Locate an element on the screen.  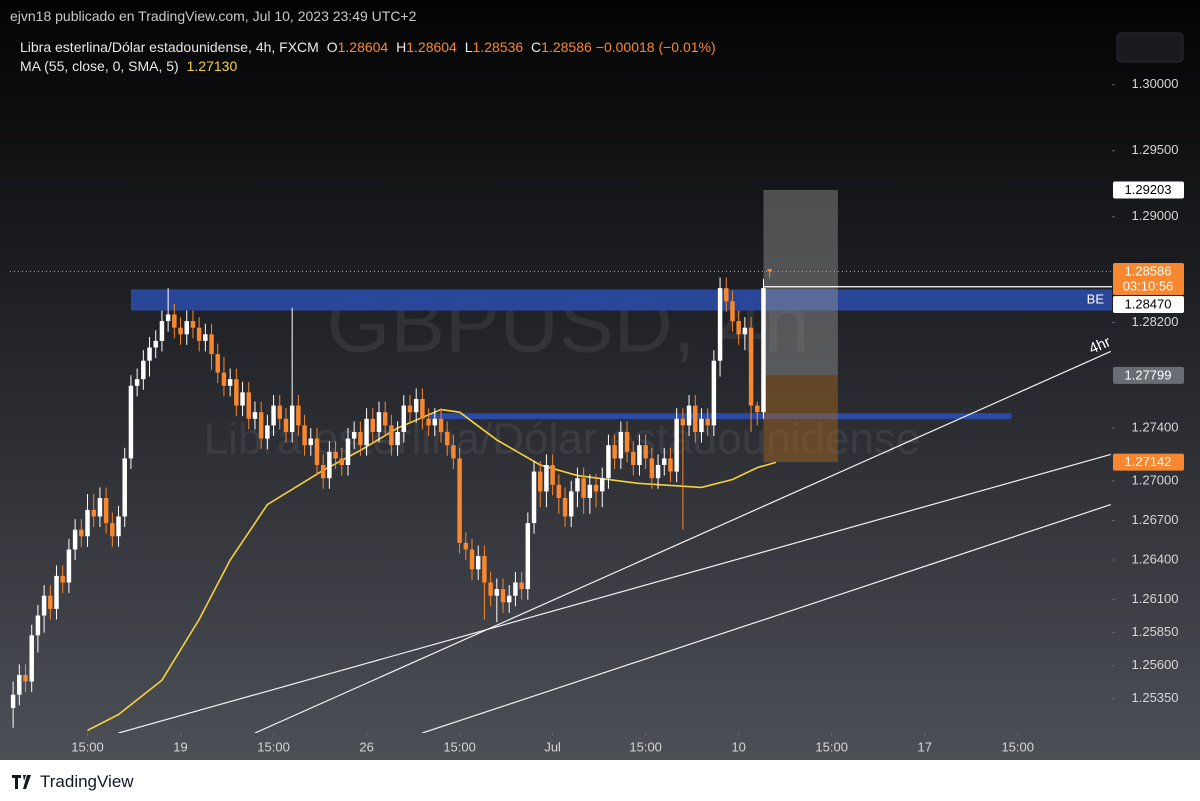
y-tick-label: 1.30000 is located at coordinates (1155, 83).